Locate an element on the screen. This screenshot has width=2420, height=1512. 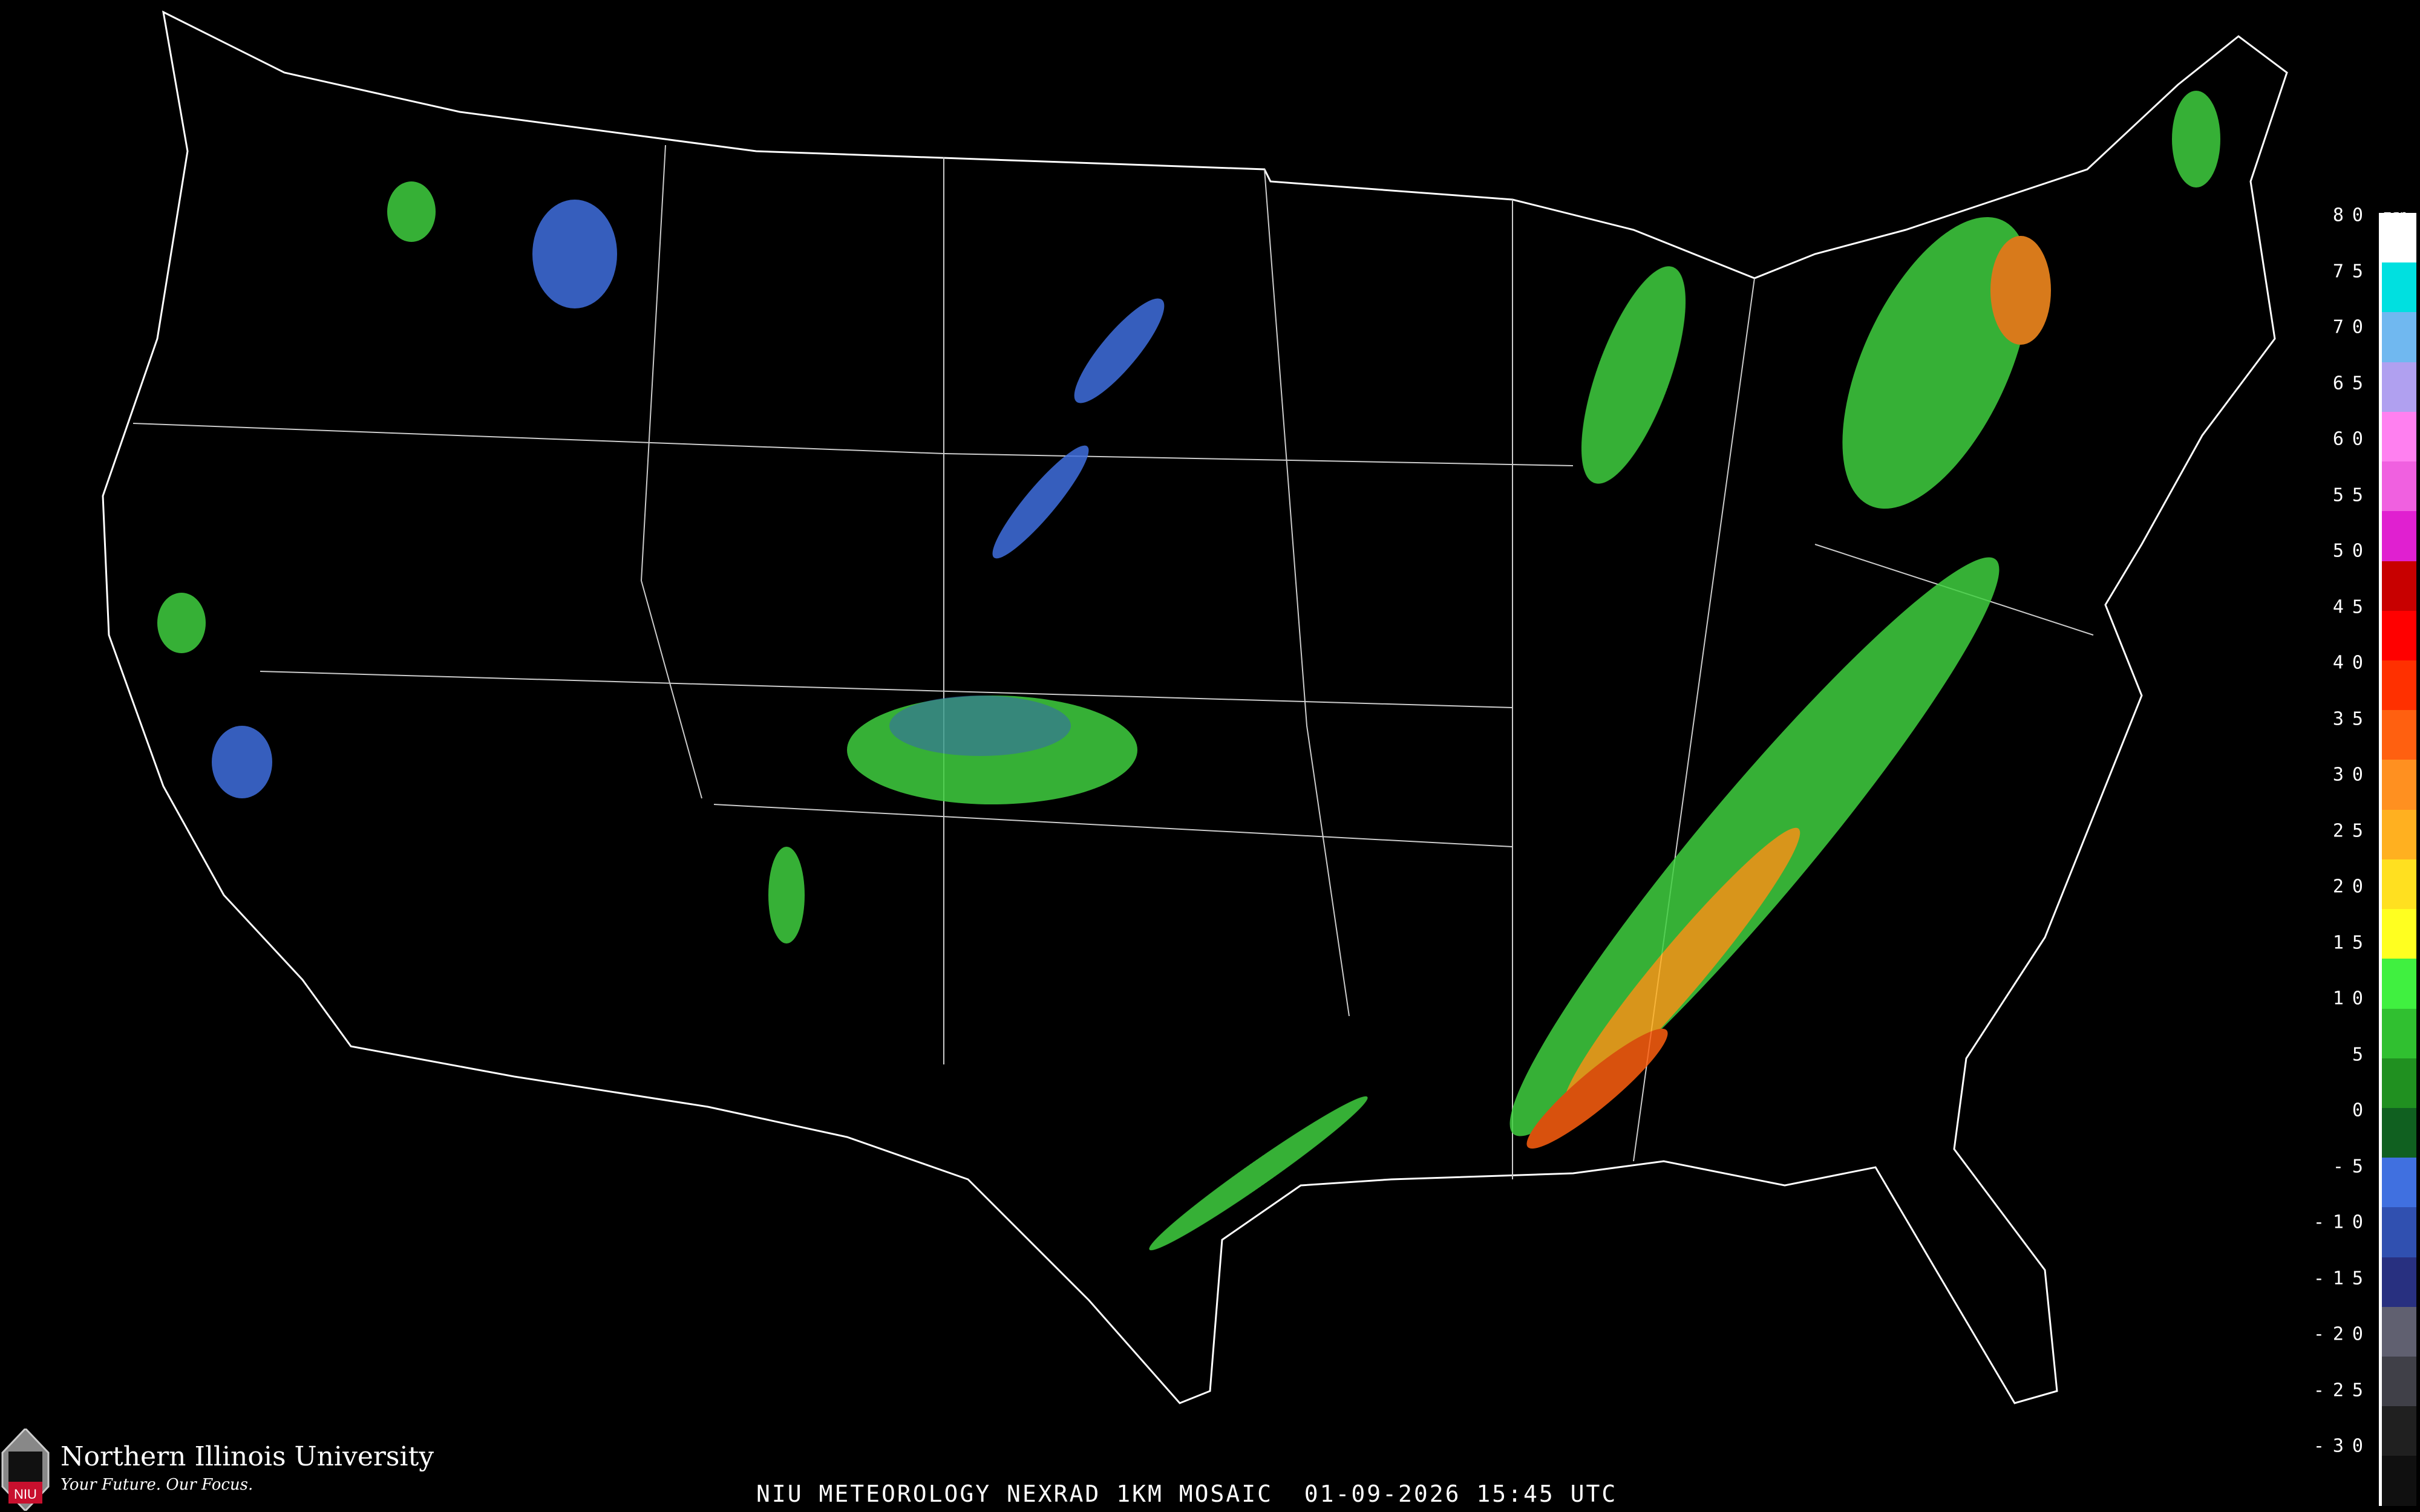
university-name: Northern Illinois University is located at coordinates (247, 1457).